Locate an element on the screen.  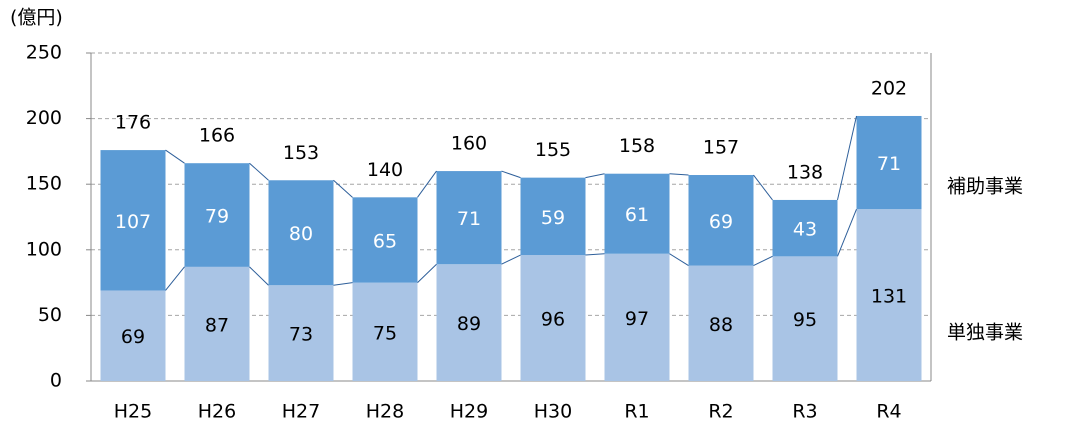
value-label: 107 is located at coordinates (133, 222).